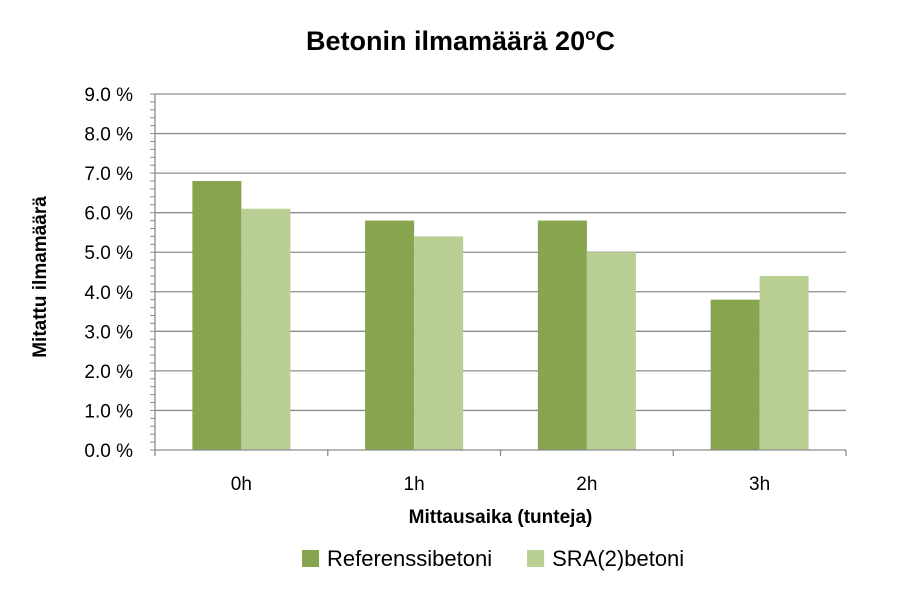 This screenshot has height=590, width=921. What do you see at coordinates (108, 332) in the screenshot?
I see `y-tick-label: 3.0 %` at bounding box center [108, 332].